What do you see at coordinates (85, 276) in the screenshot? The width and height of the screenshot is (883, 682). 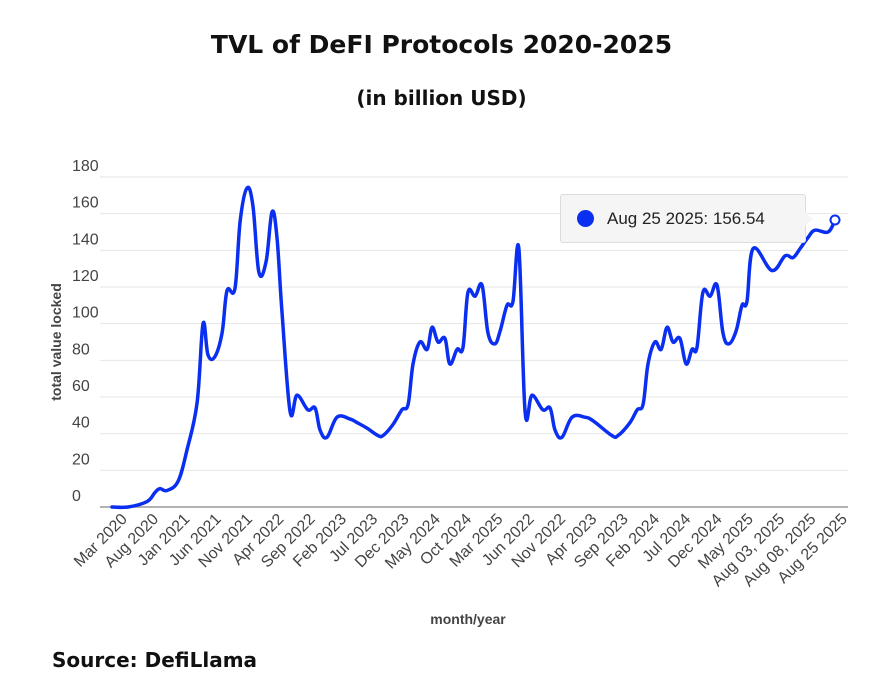 I see `y-tick-label: 120` at bounding box center [85, 276].